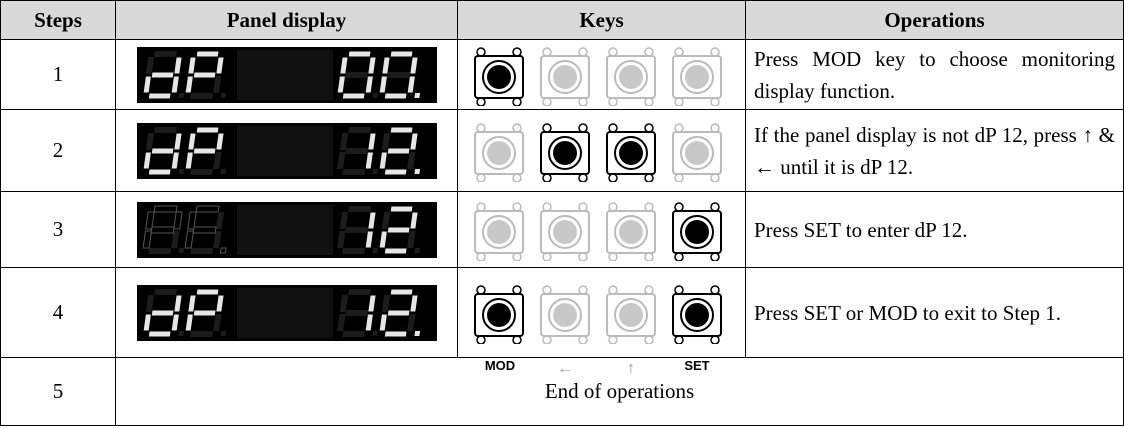  I want to click on display-gap, so click(284, 312).